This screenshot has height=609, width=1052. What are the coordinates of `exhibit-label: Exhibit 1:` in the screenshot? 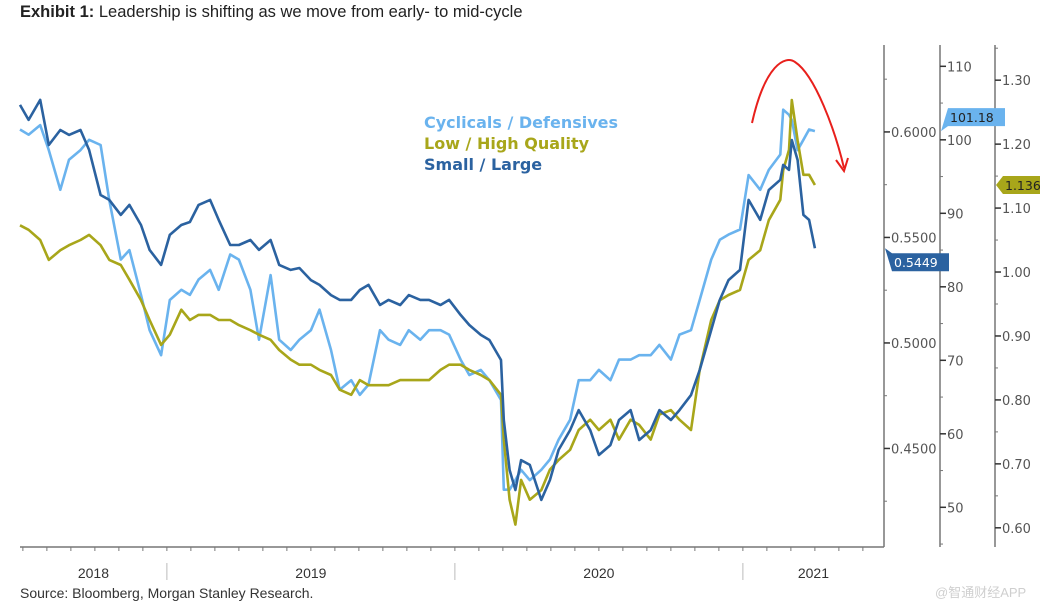 It's located at (57, 12).